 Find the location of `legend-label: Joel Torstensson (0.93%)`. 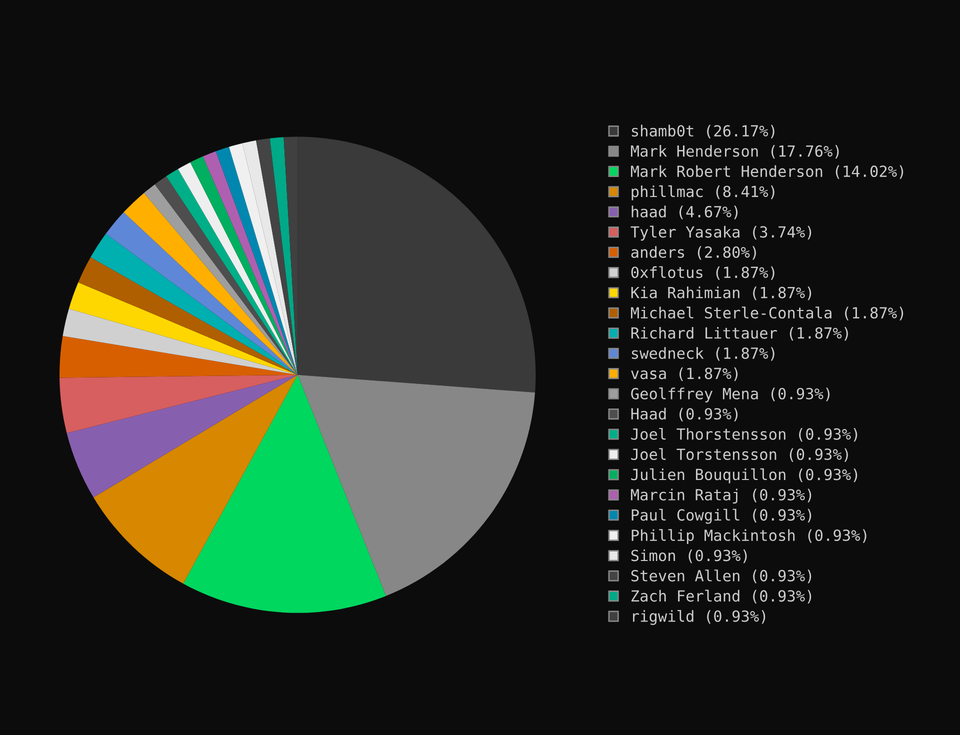

legend-label: Joel Torstensson (0.93%) is located at coordinates (739, 455).